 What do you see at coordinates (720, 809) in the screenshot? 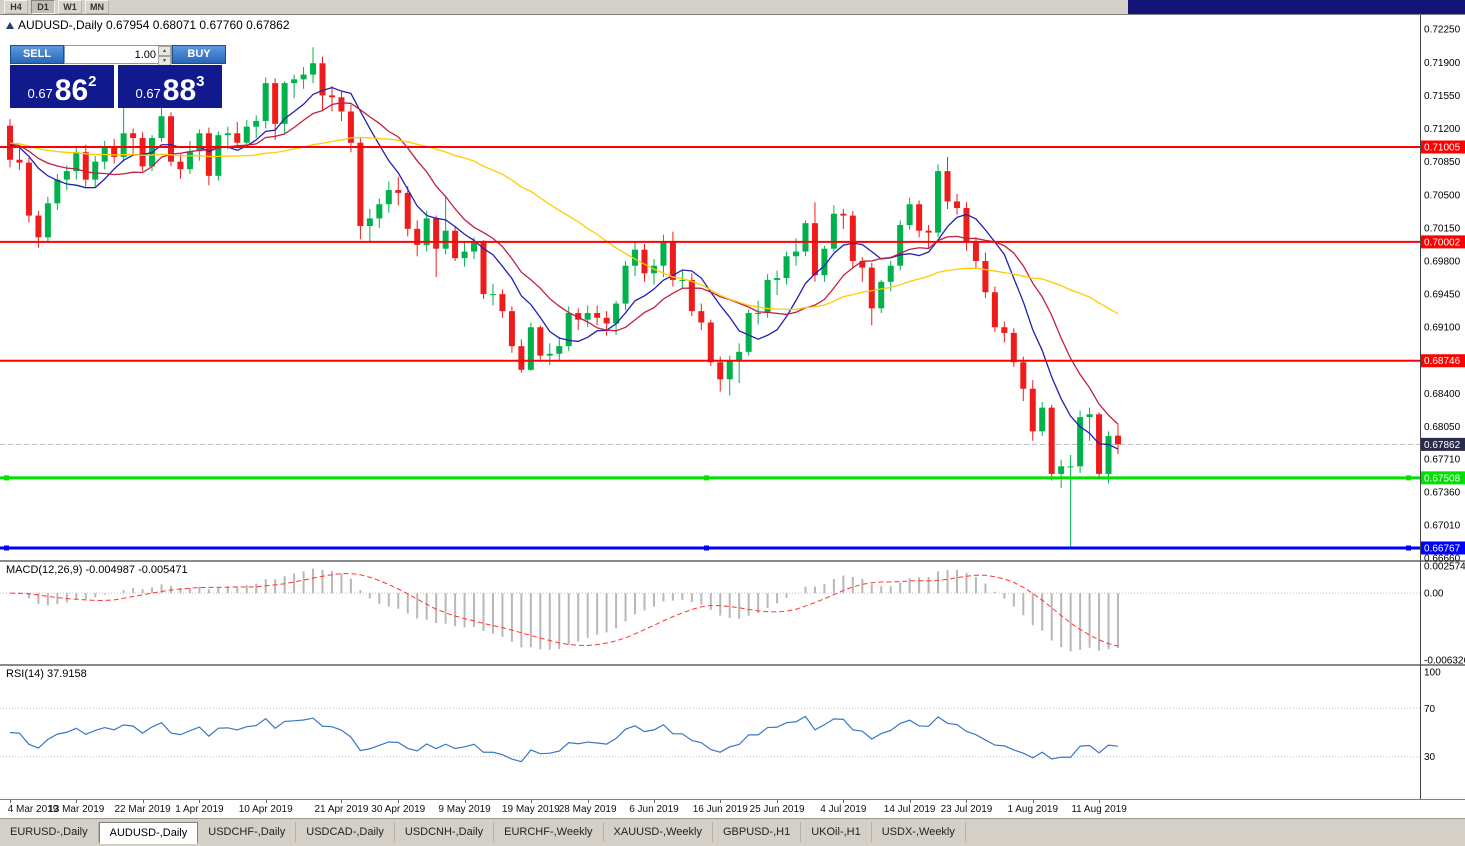
I see `date-label: 16 Jun 2019` at bounding box center [720, 809].